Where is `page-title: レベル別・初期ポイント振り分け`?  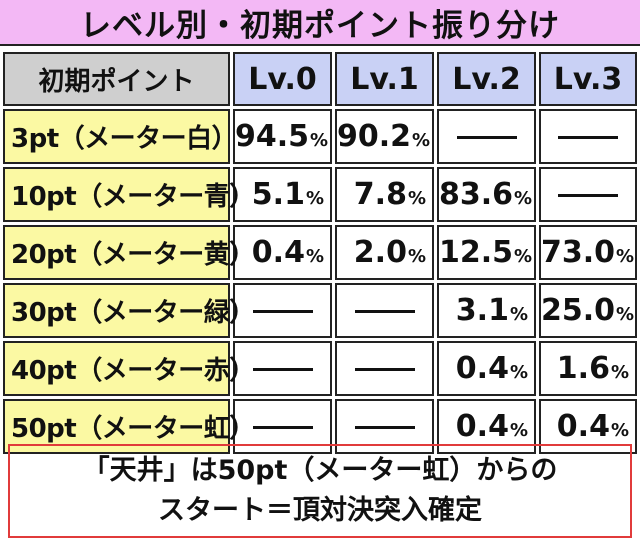 page-title: レベル別・初期ポイント振り分け is located at coordinates (320, 23).